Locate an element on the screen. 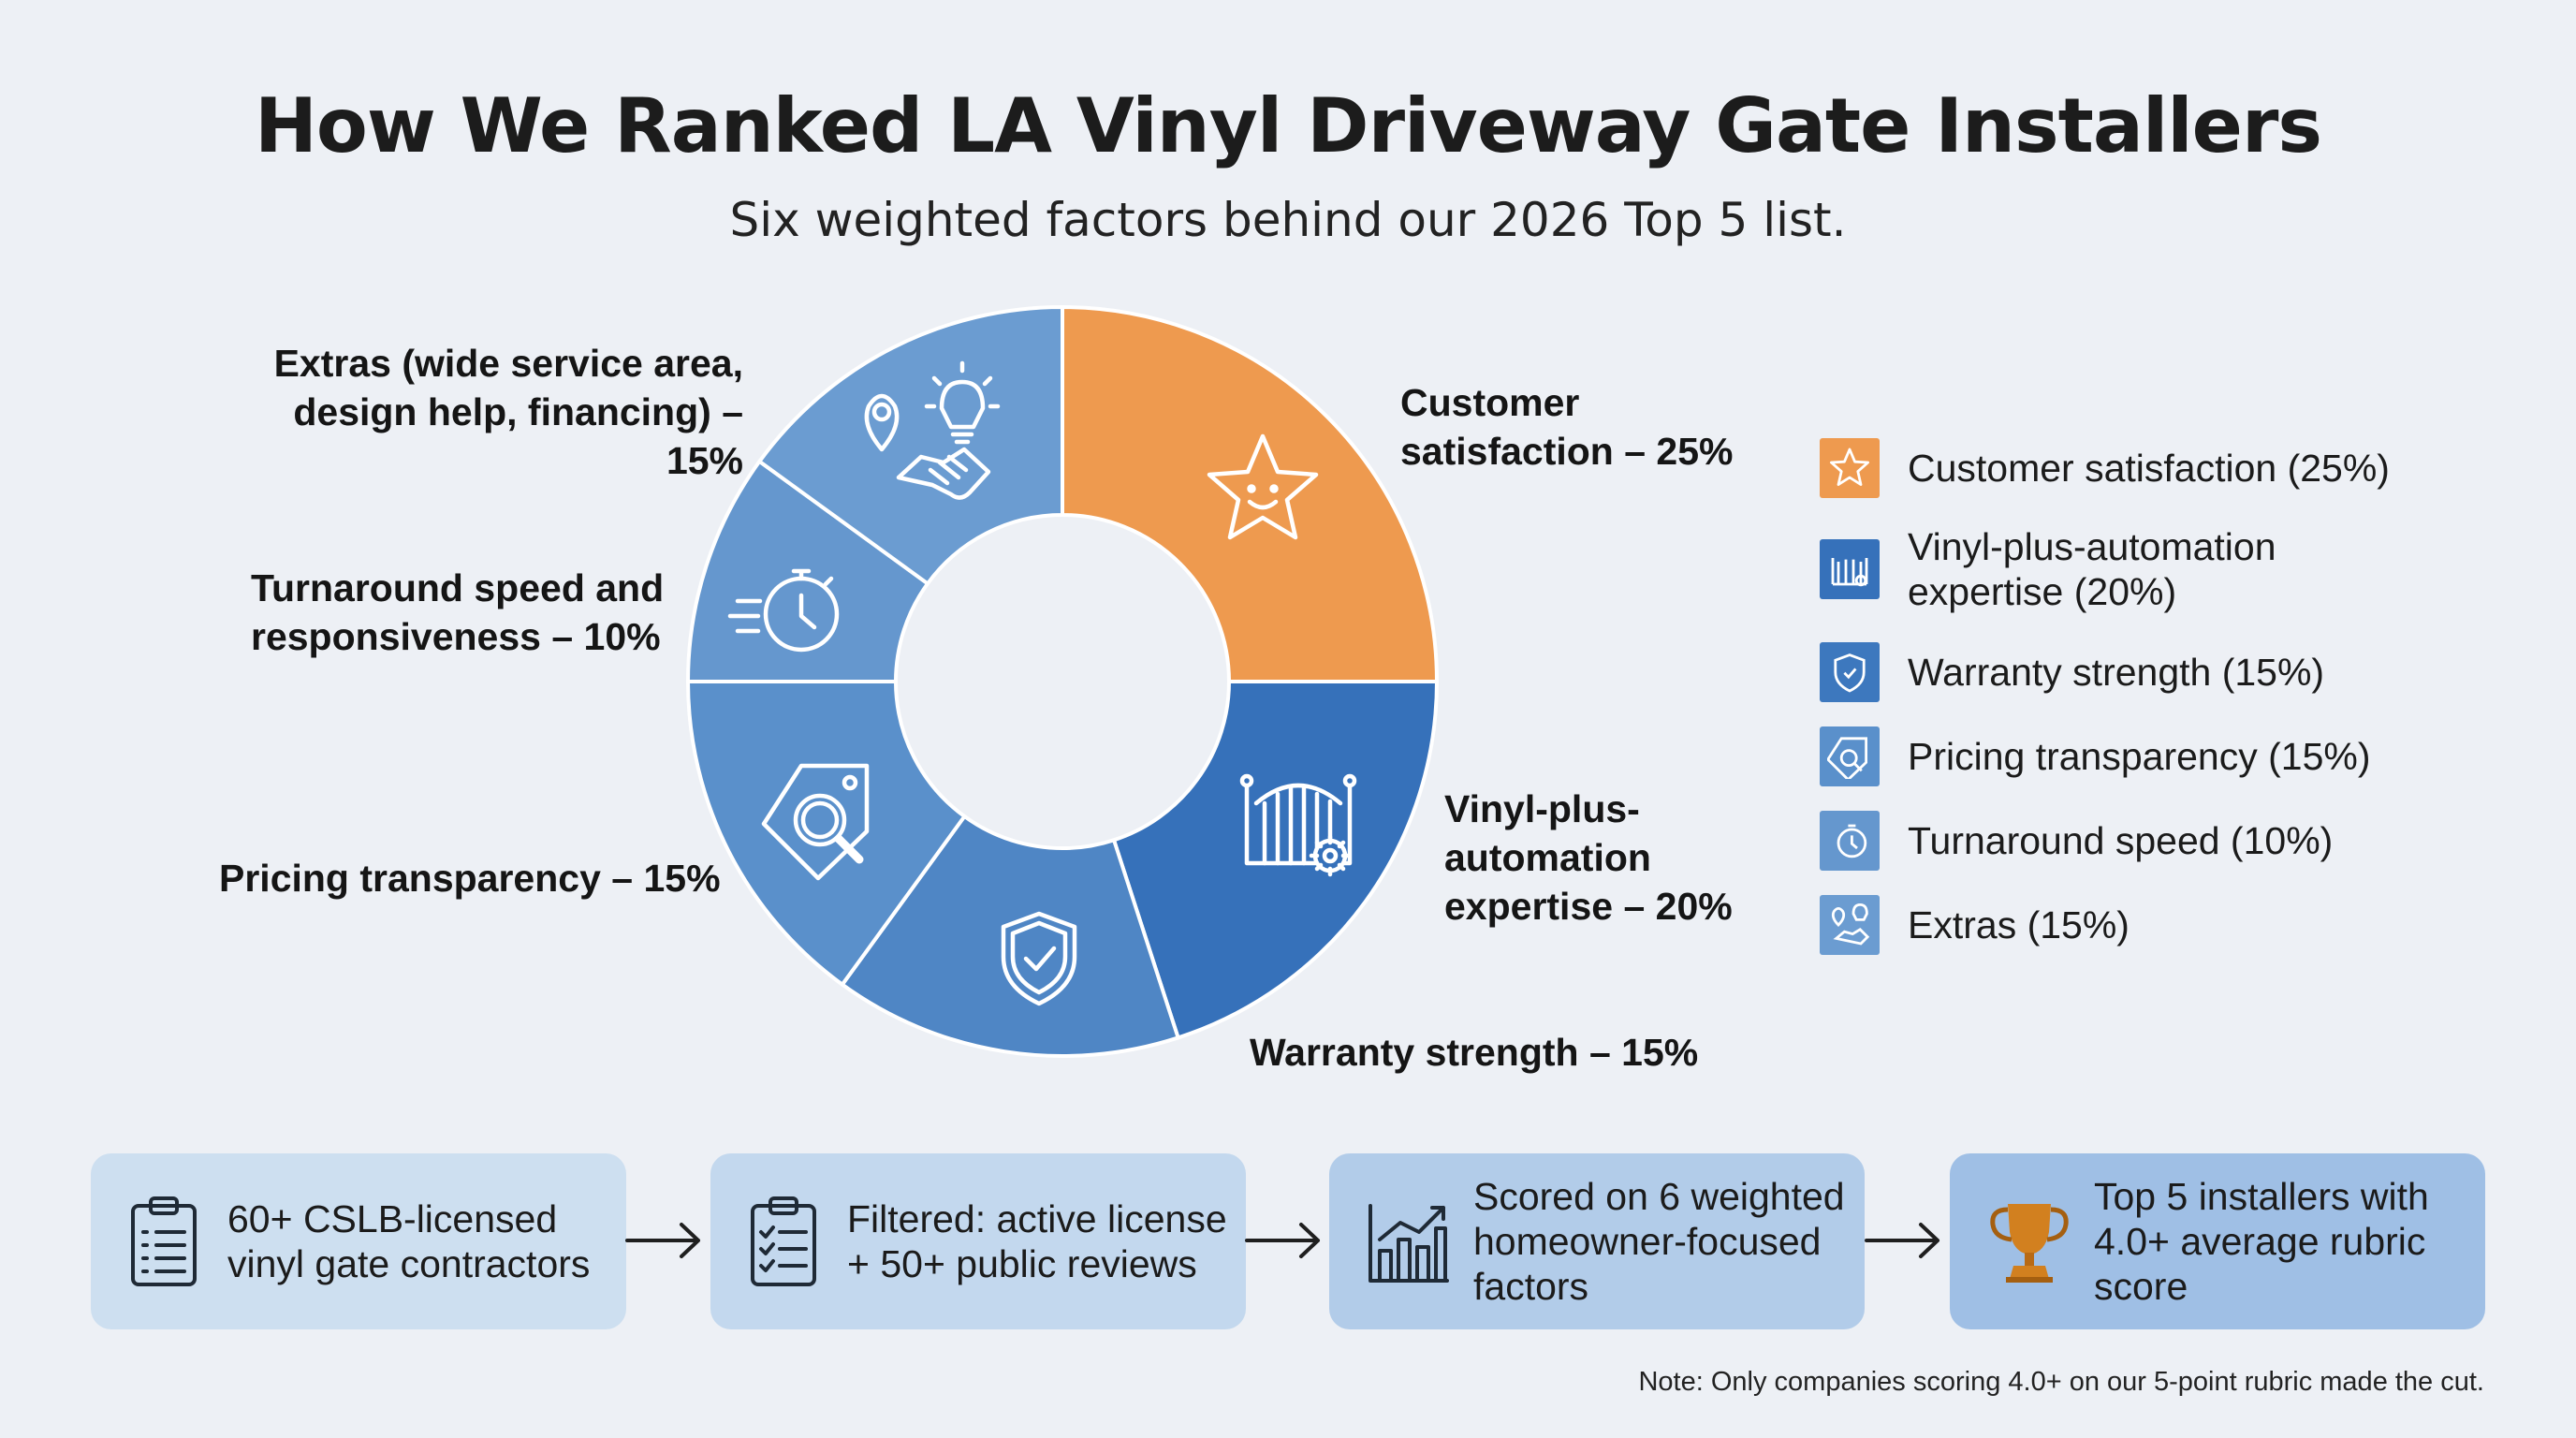 The height and width of the screenshot is (1438, 2576). legend-label: Vinyl-plus-automation expertise (20%) is located at coordinates (2092, 569).